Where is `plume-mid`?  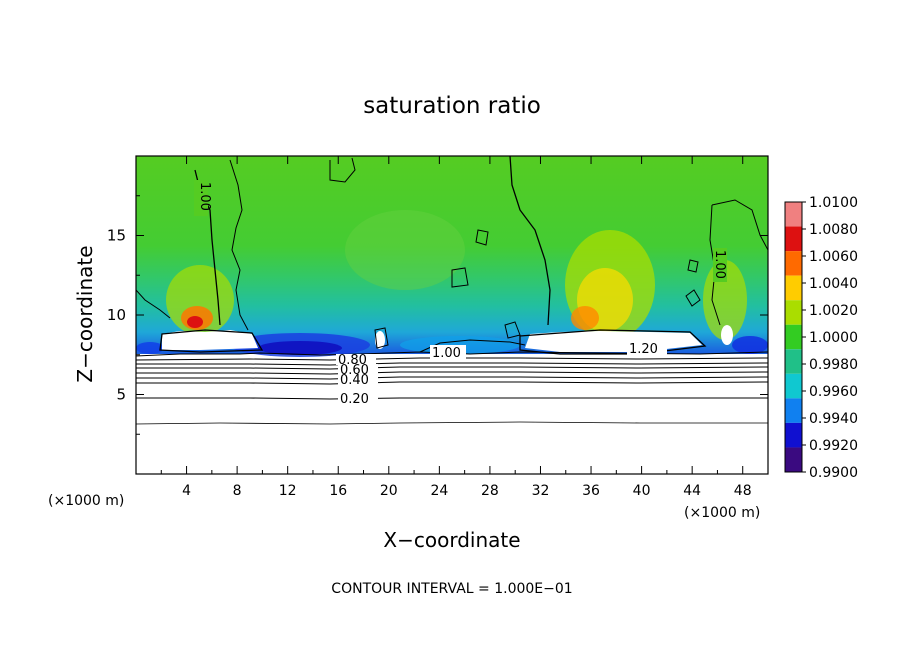
plume-mid is located at coordinates (405, 250).